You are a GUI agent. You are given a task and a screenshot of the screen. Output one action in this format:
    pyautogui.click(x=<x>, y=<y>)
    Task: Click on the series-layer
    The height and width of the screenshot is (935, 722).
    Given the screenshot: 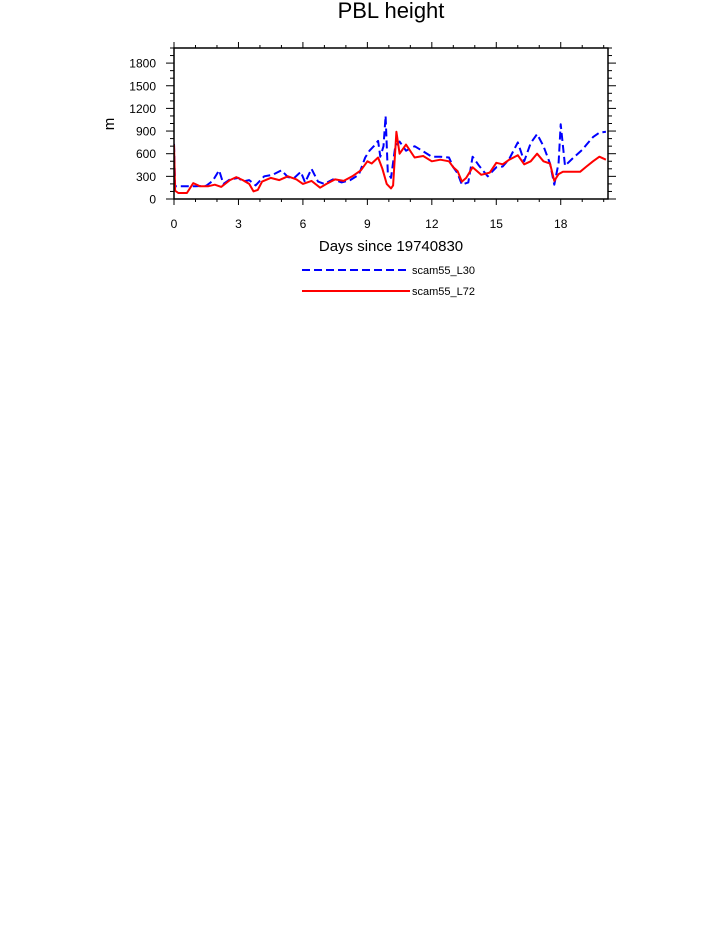 What is the action you would take?
    pyautogui.click(x=390, y=154)
    